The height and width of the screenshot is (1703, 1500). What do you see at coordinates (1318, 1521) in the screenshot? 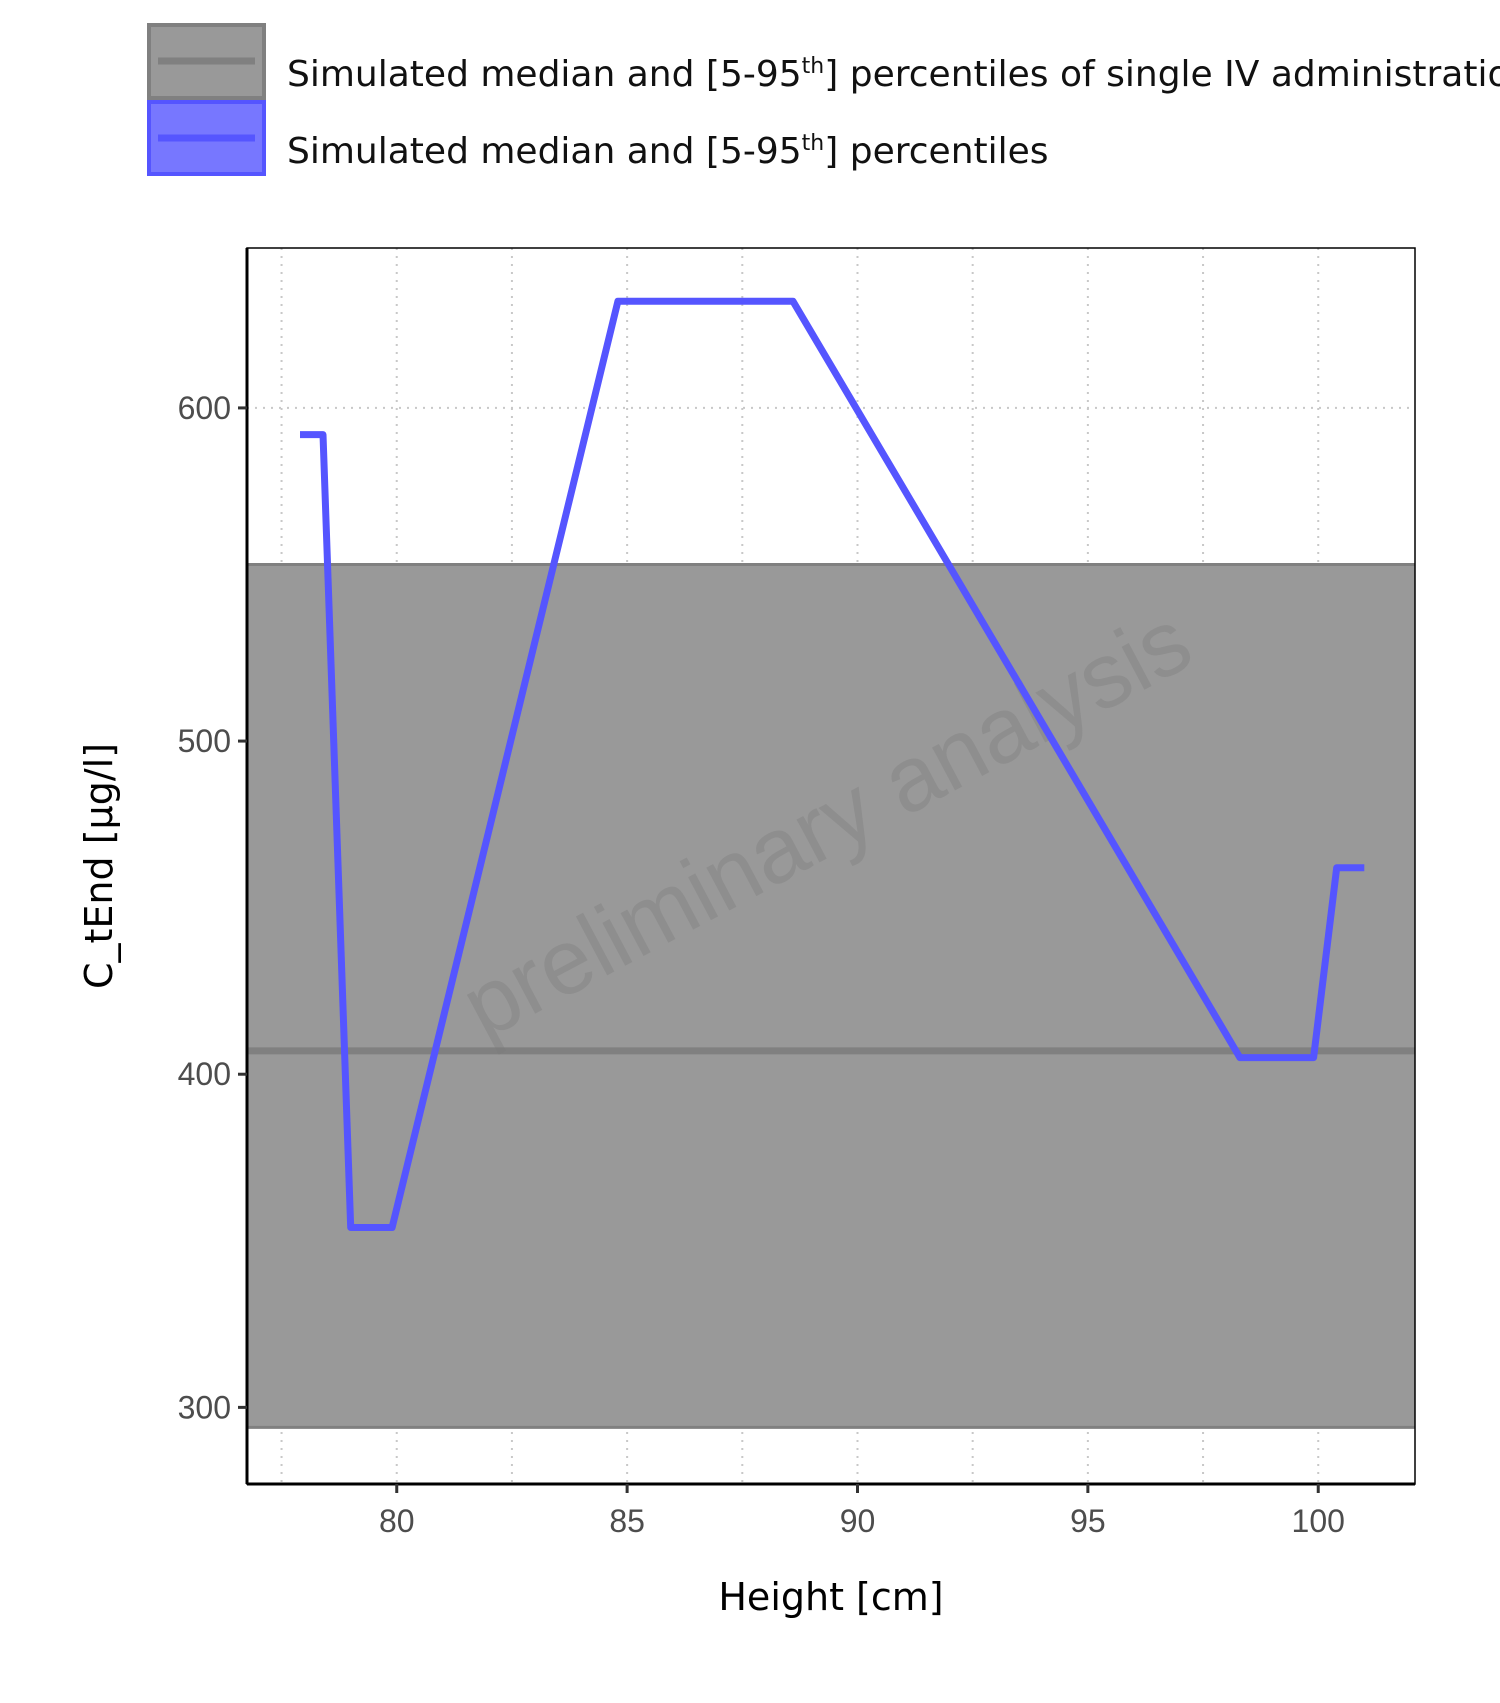
I see `x-tick-label: 100` at bounding box center [1318, 1521].